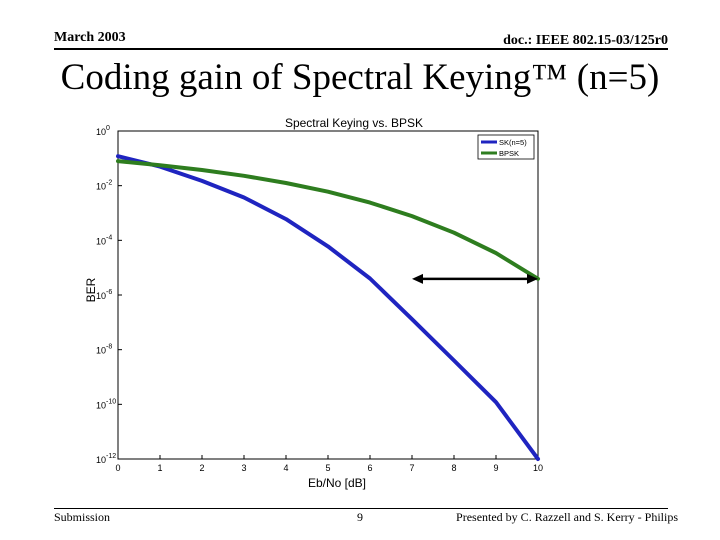  I want to click on y-tick-label: 10⁻⁶, so click(104, 295).